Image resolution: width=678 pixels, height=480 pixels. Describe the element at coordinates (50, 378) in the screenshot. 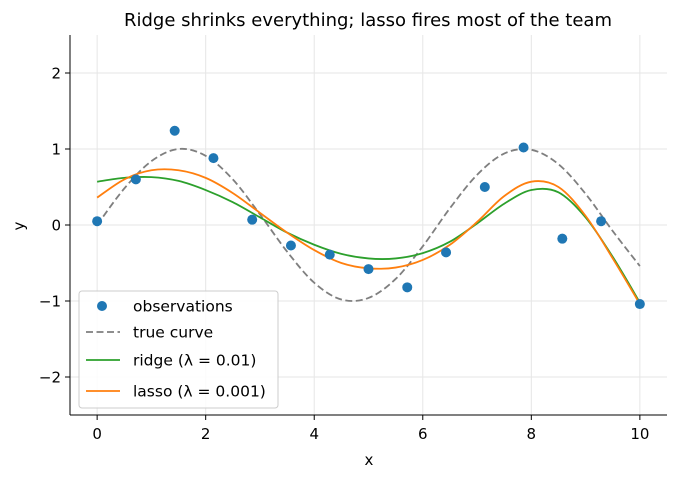

I see `y-tick-label-0: −2` at that location.